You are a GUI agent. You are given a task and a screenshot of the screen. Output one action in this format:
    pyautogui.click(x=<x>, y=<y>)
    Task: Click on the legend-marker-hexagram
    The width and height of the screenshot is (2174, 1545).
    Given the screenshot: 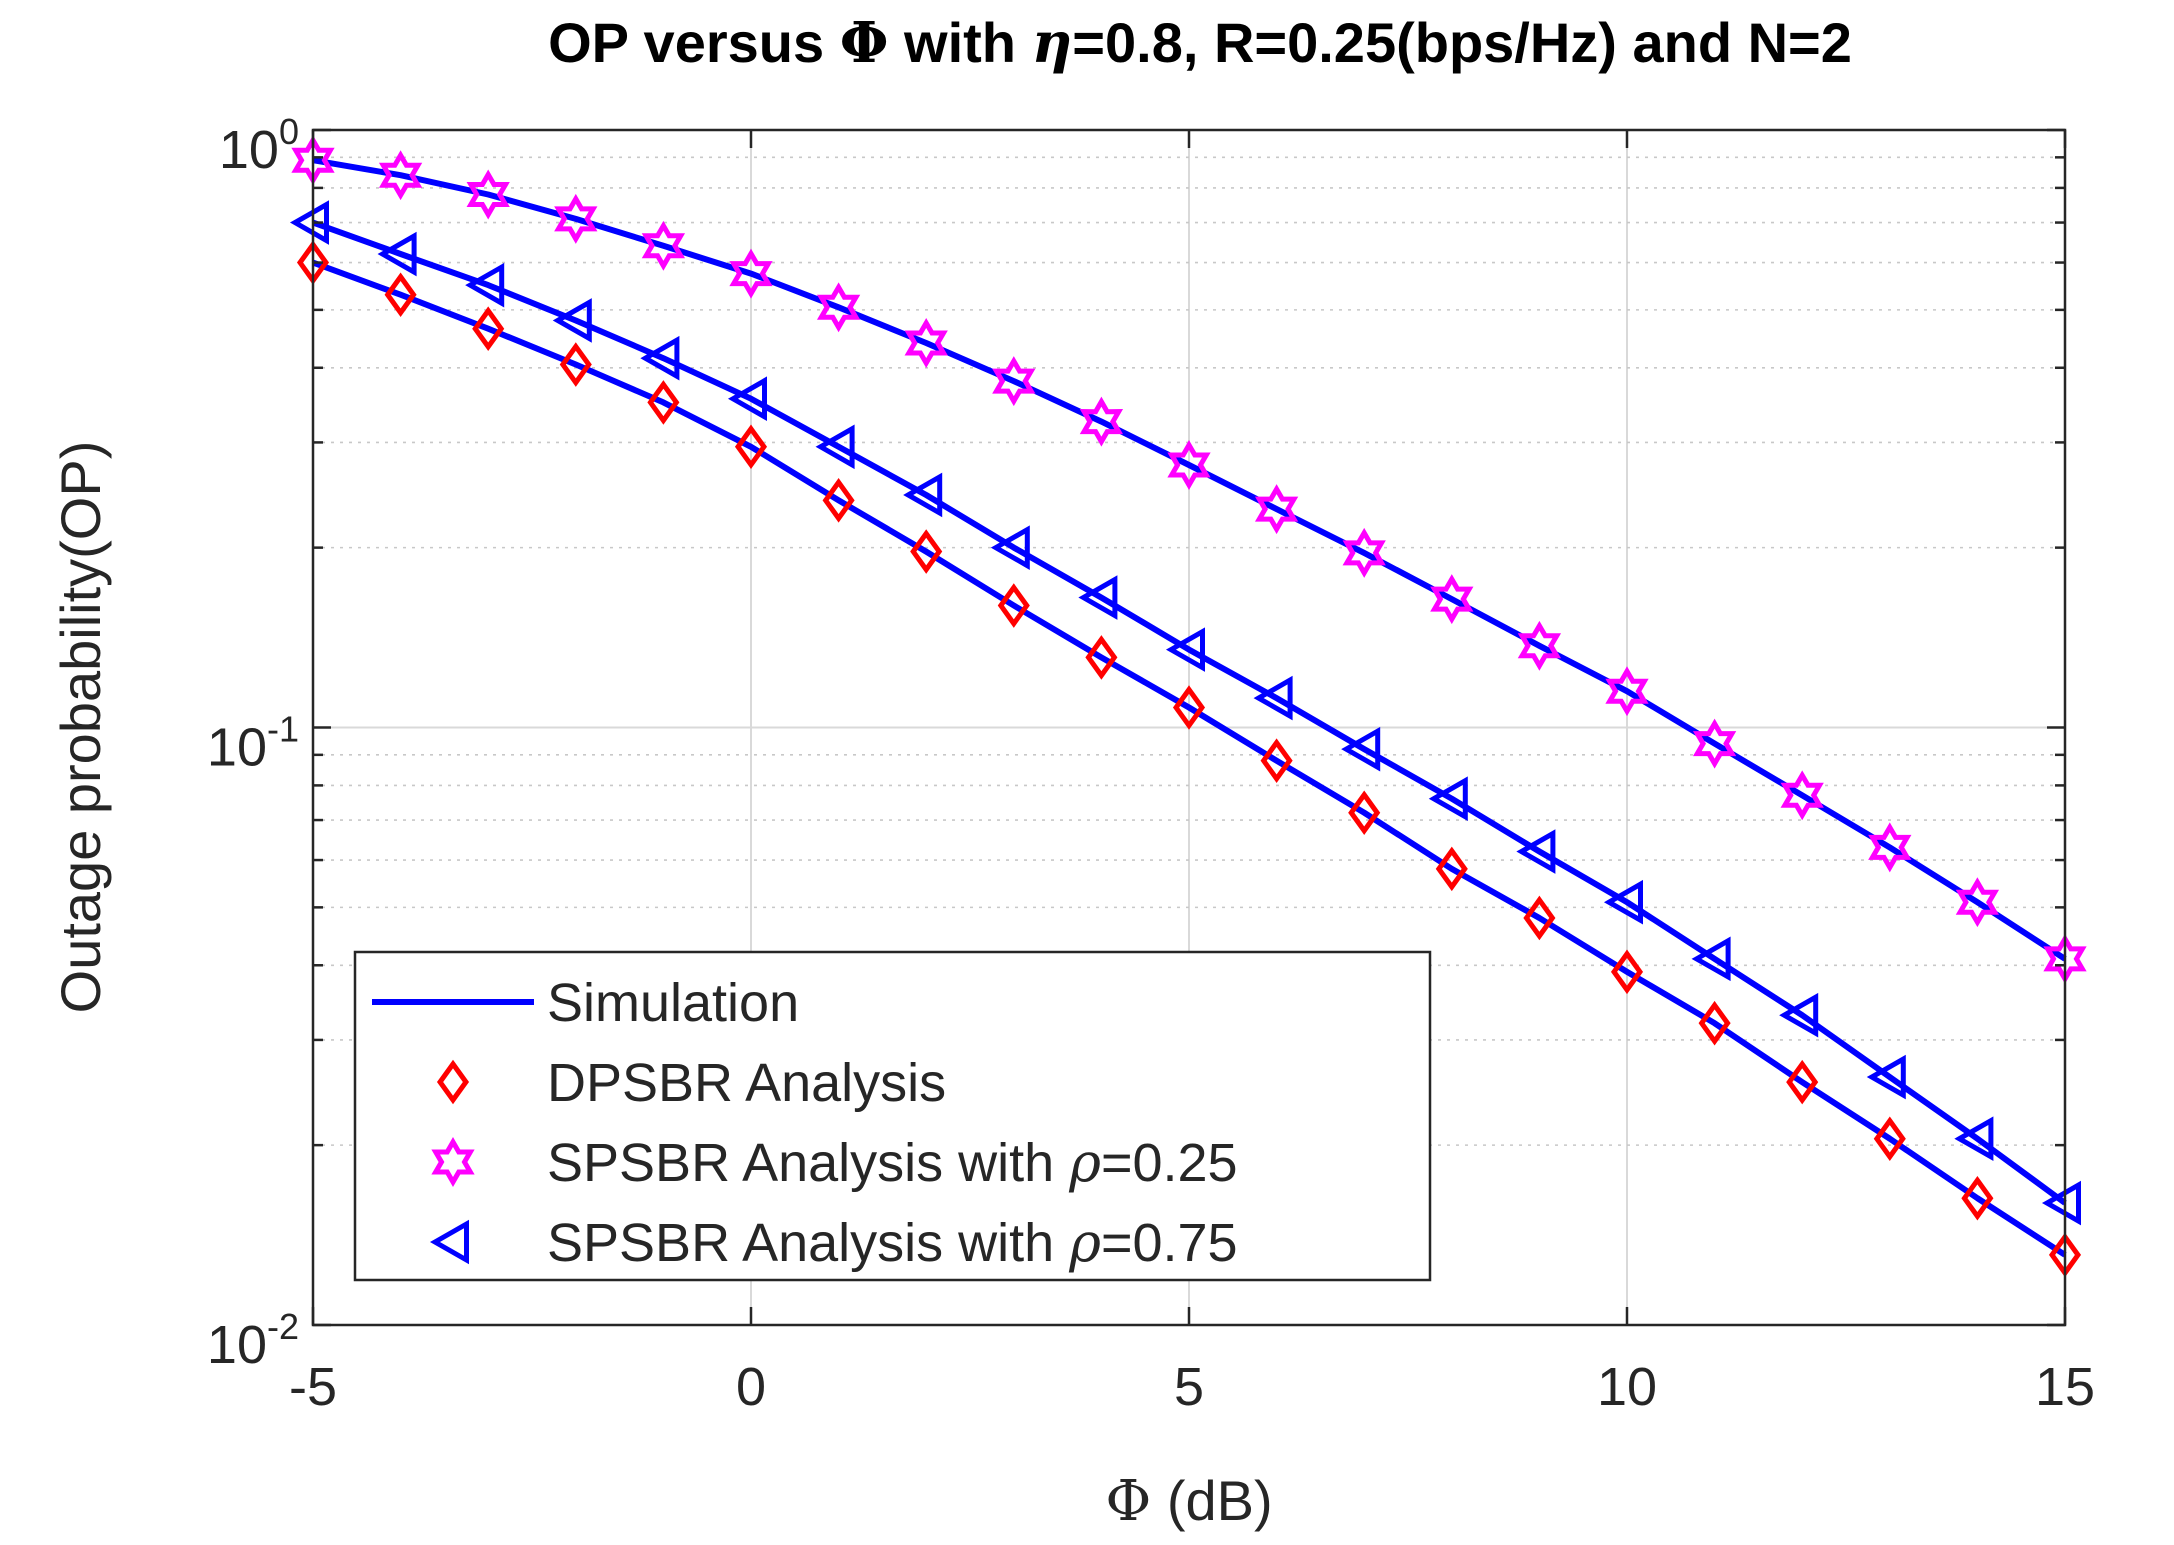 What is the action you would take?
    pyautogui.click(x=453, y=1162)
    